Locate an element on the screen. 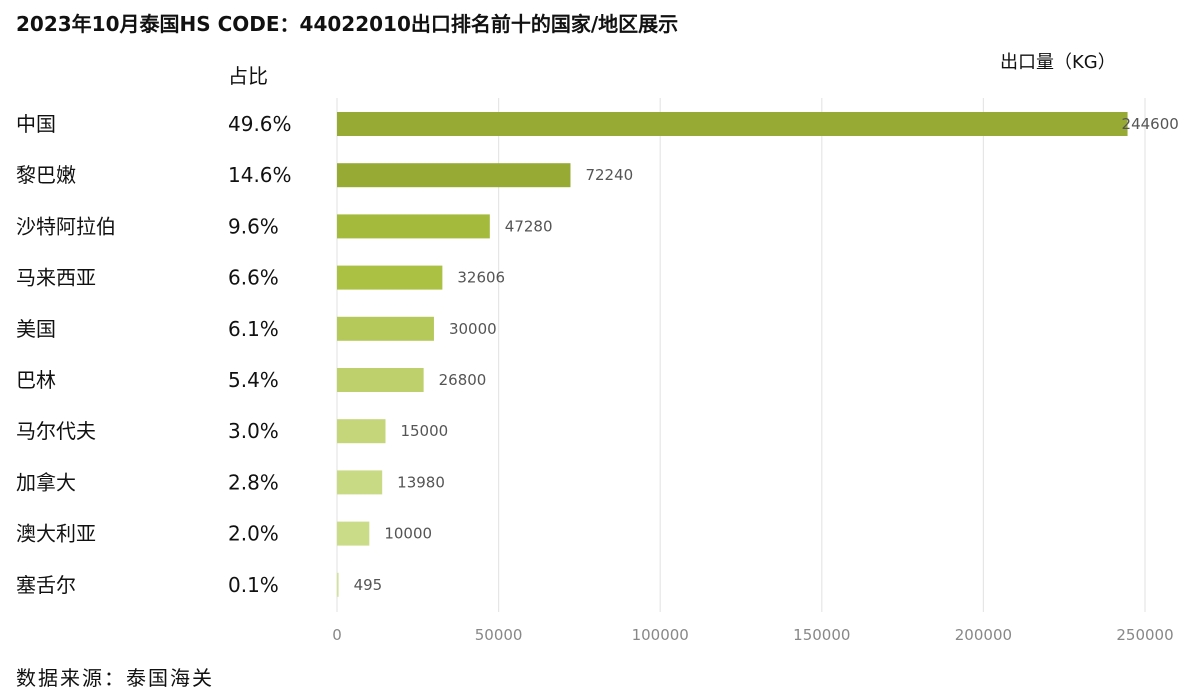 The height and width of the screenshot is (697, 1186). country-label: 美国 is located at coordinates (36, 329).